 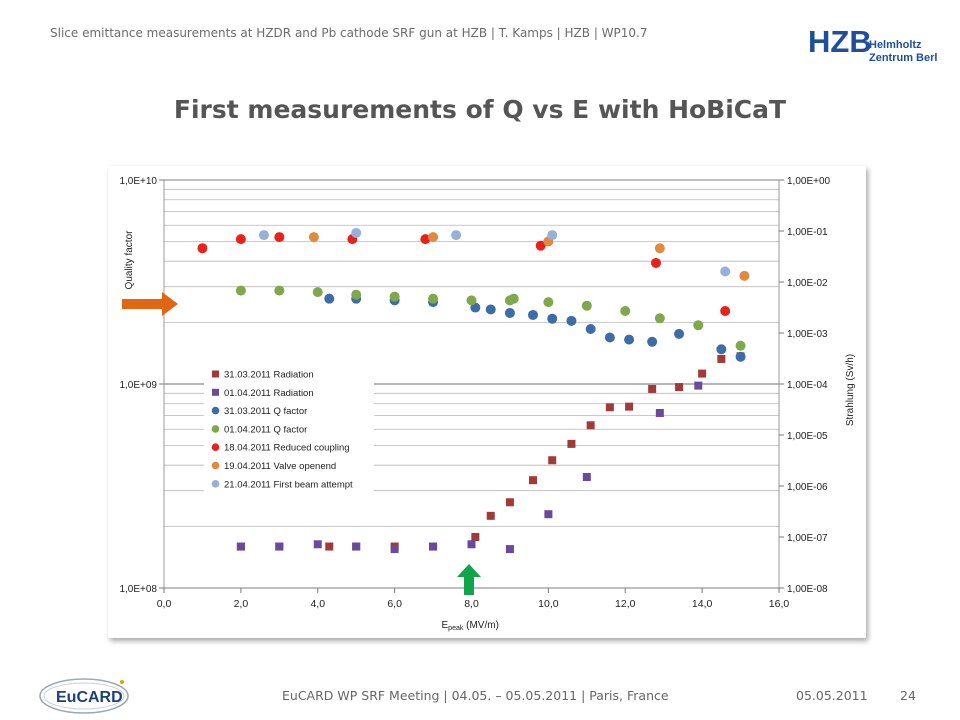 I want to click on y-left-axis-label: Quality factor, so click(x=129, y=260).